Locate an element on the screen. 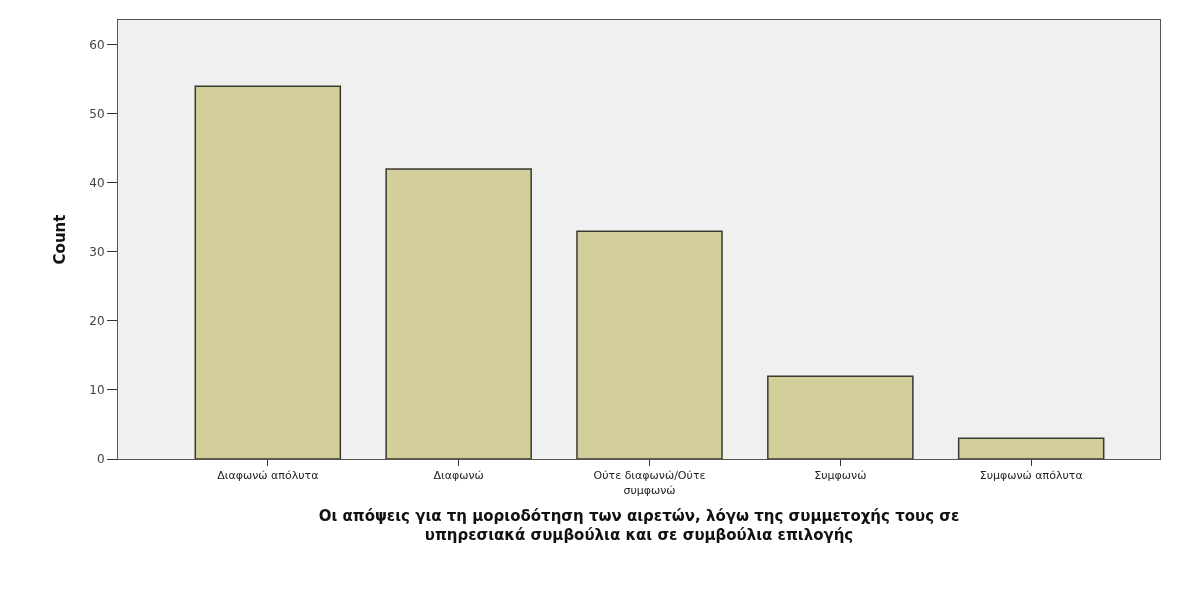  x-axis-title: Οι απόψεις για τη μοριοδότηση των αιρετών, λόγω της συμμετοχής τους σε υπηρεσιακά συμβούλια και σε συμβούλια επιλογής is located at coordinates (639, 525).